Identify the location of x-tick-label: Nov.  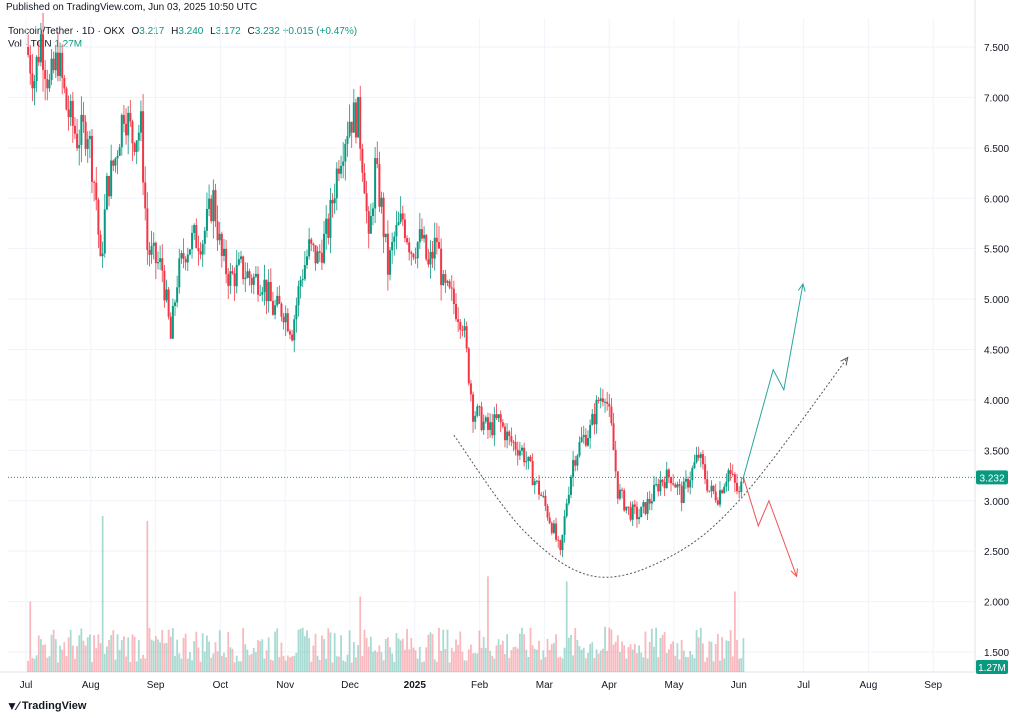
(285, 685).